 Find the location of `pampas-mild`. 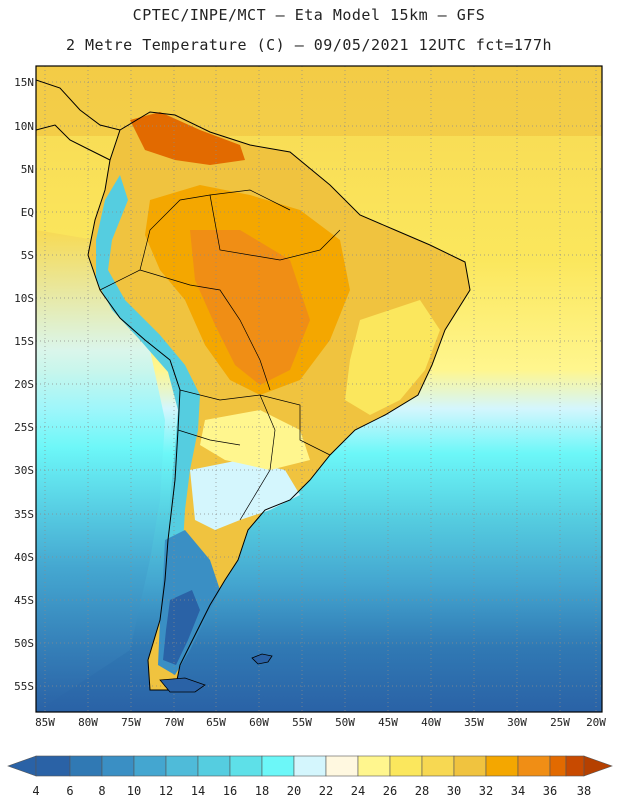

pampas-mild is located at coordinates (245, 495).